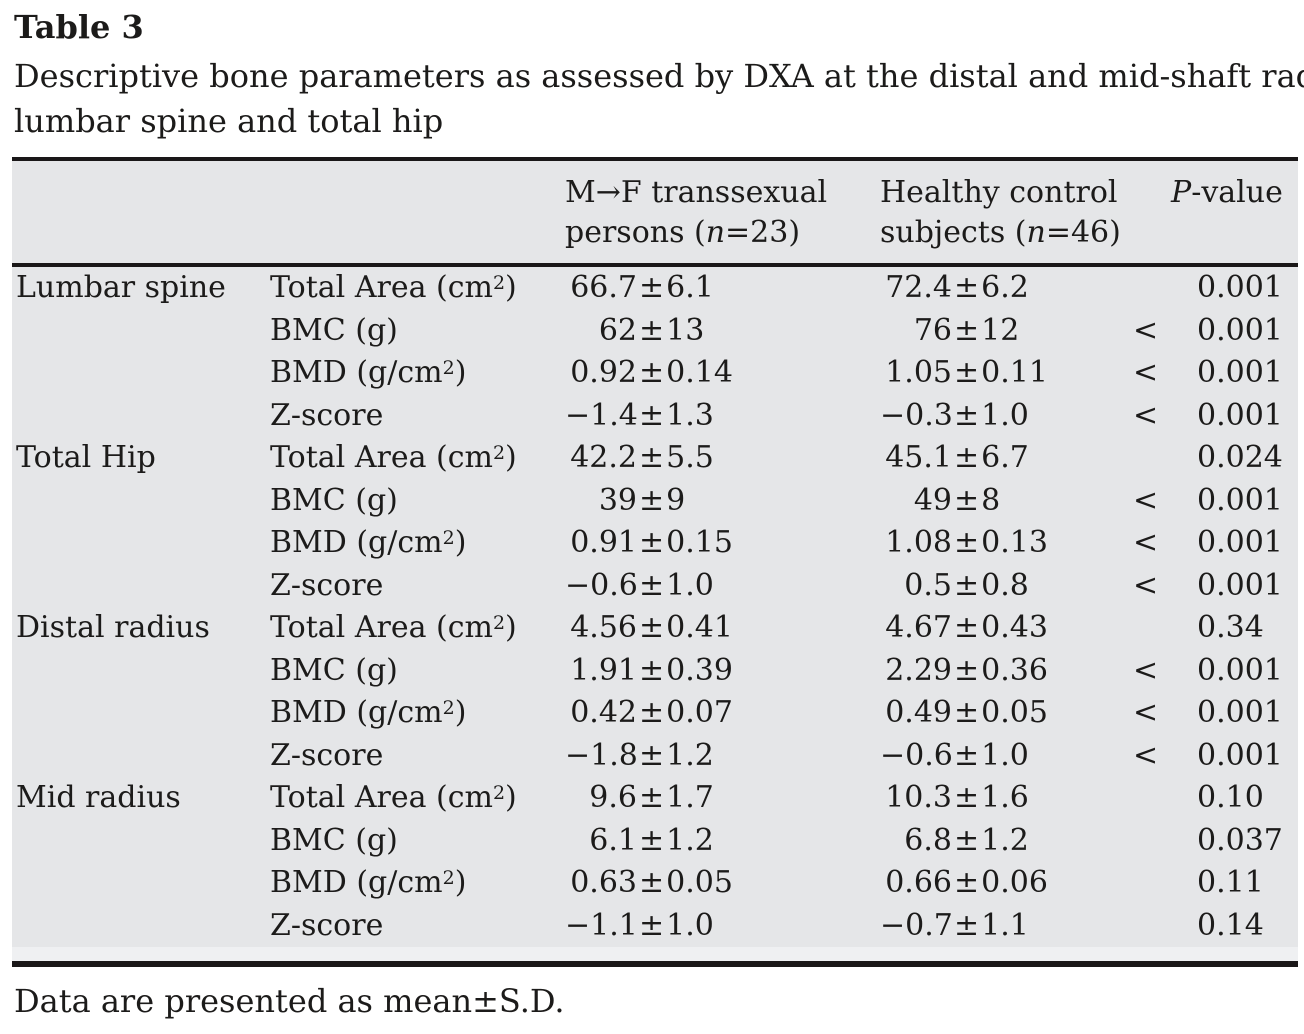  Describe the element at coordinates (603, 372) in the screenshot. I see `mean: 0.92` at that location.